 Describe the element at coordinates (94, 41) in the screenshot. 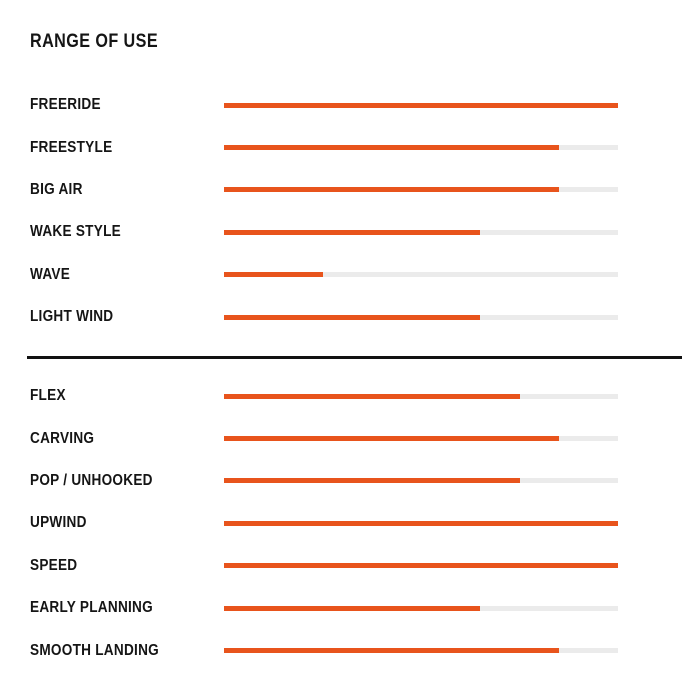

I see `page-title: RANGE OF USE` at that location.